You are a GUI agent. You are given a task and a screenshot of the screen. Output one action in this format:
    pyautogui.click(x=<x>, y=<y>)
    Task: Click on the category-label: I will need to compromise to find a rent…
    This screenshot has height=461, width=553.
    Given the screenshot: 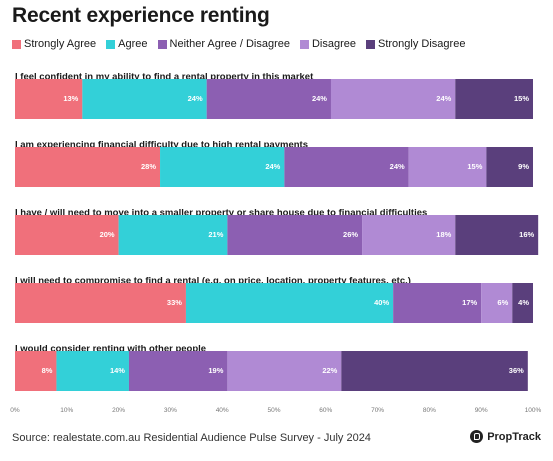 What is the action you would take?
    pyautogui.click(x=213, y=280)
    